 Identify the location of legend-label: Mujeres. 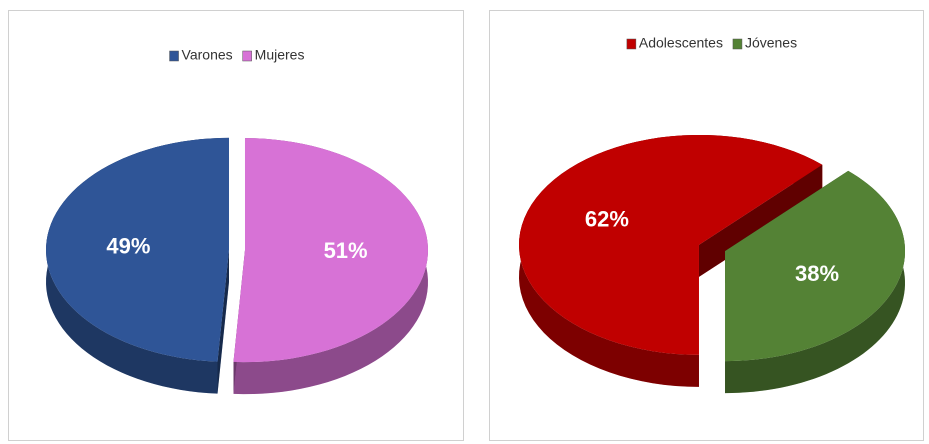
(280, 55).